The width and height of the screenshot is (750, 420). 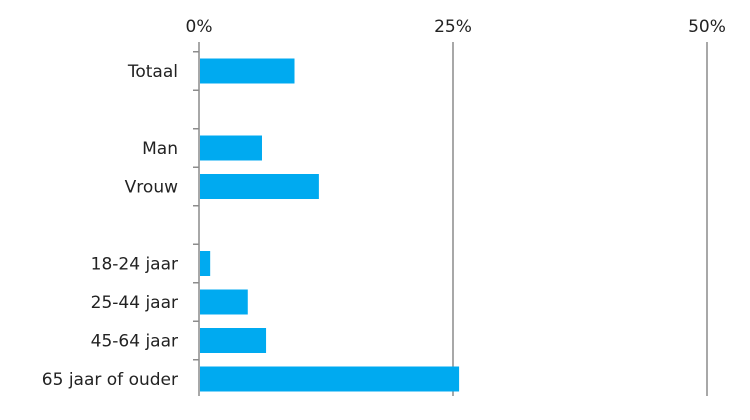 I want to click on x-tick-labels: 0% 25% 50%, so click(x=456, y=27).